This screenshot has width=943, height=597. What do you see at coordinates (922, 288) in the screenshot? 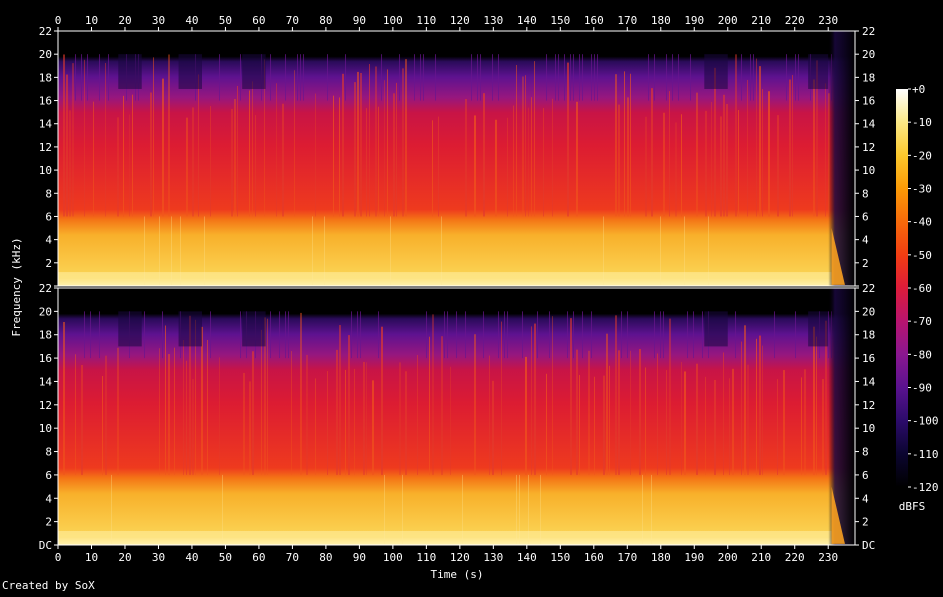
I see `colorbar-tick-label: -60` at bounding box center [922, 288].